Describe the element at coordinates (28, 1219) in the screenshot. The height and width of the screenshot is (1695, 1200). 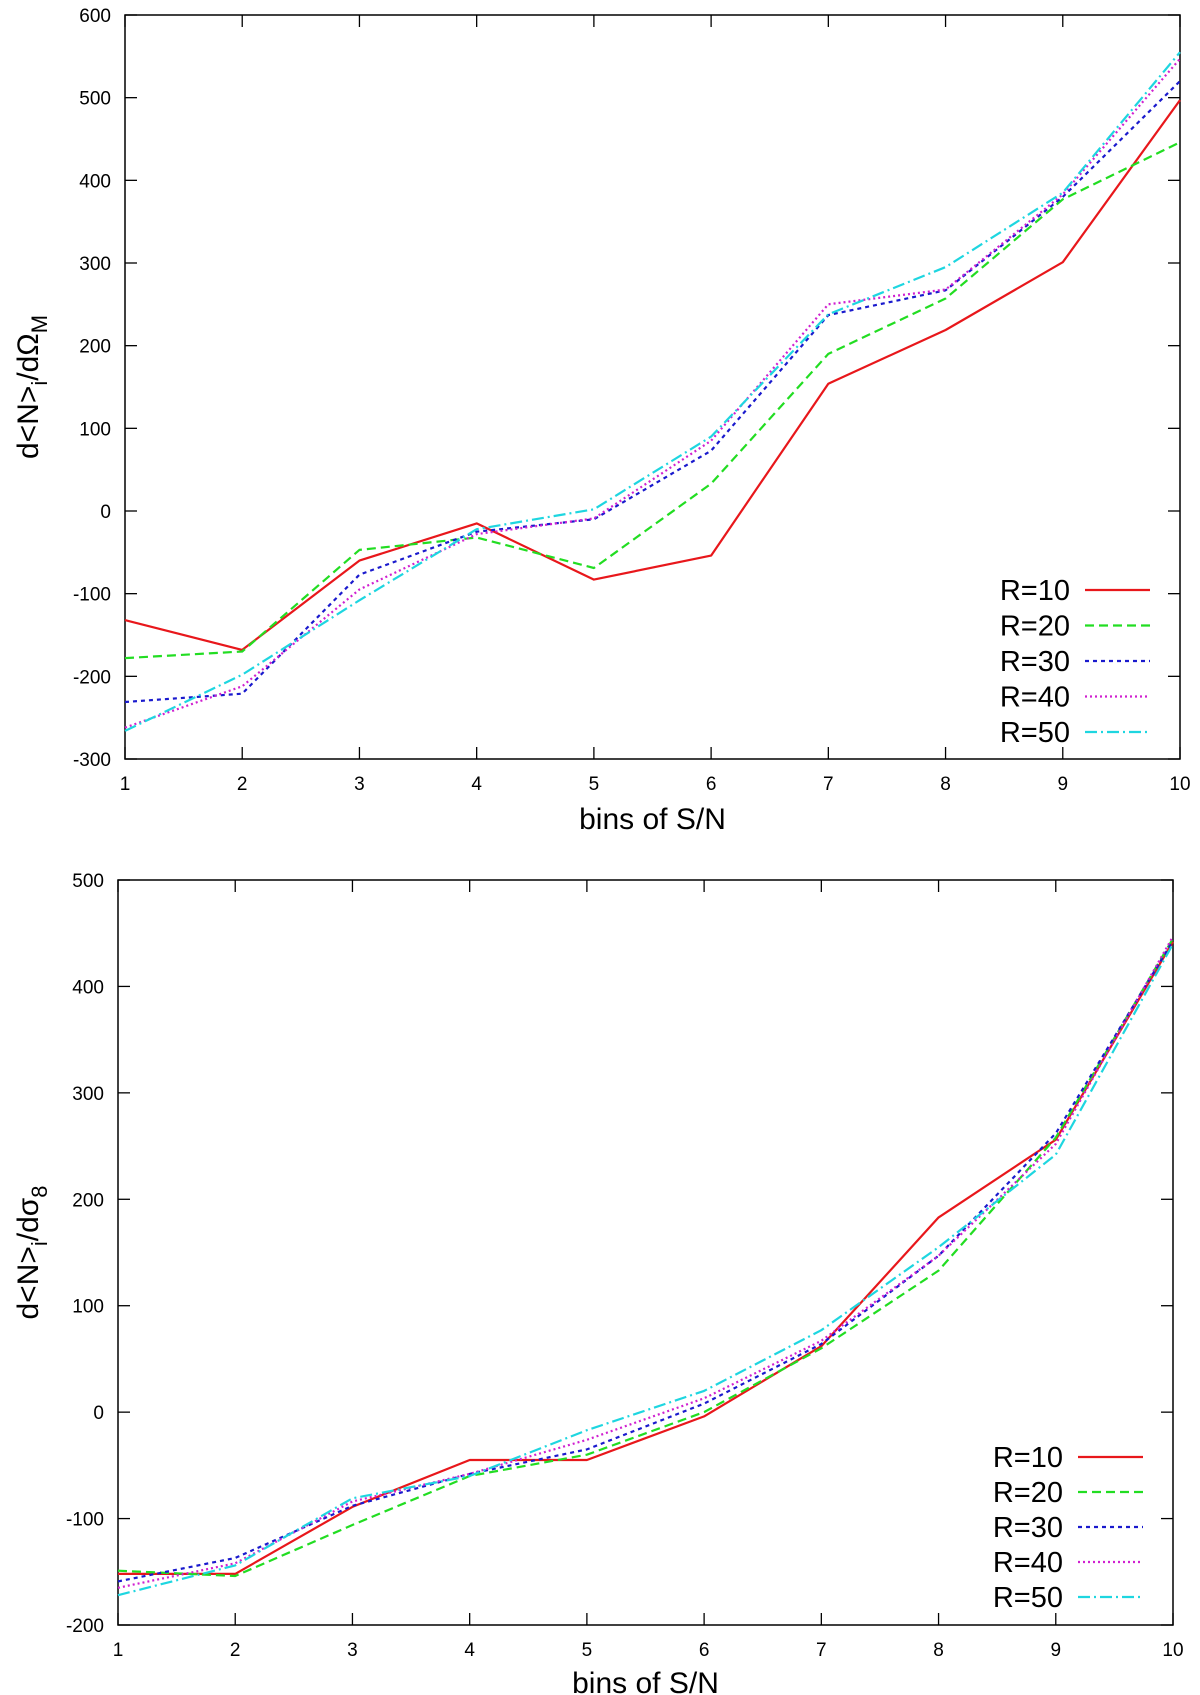
I see `y-axis-label-part-2: /dσ` at that location.